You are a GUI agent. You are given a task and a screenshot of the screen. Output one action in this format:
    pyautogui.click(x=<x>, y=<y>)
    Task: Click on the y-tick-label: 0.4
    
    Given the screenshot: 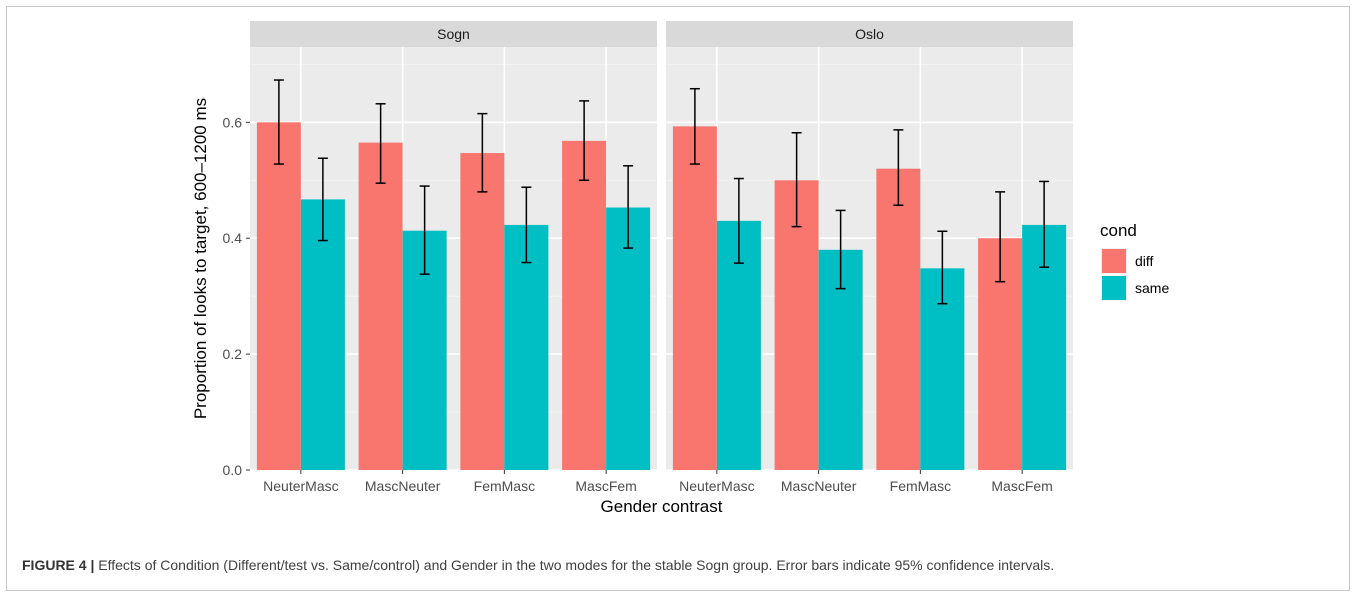 What is the action you would take?
    pyautogui.click(x=233, y=238)
    